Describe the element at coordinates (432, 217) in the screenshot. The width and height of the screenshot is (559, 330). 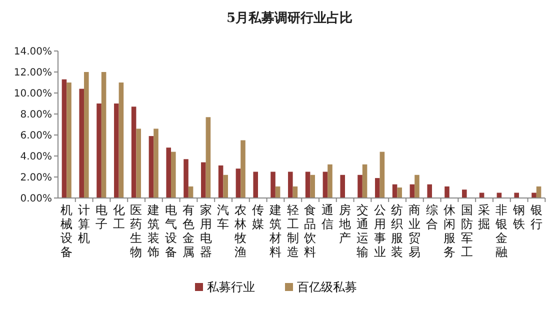
I see `x-tick-label: 综合` at that location.